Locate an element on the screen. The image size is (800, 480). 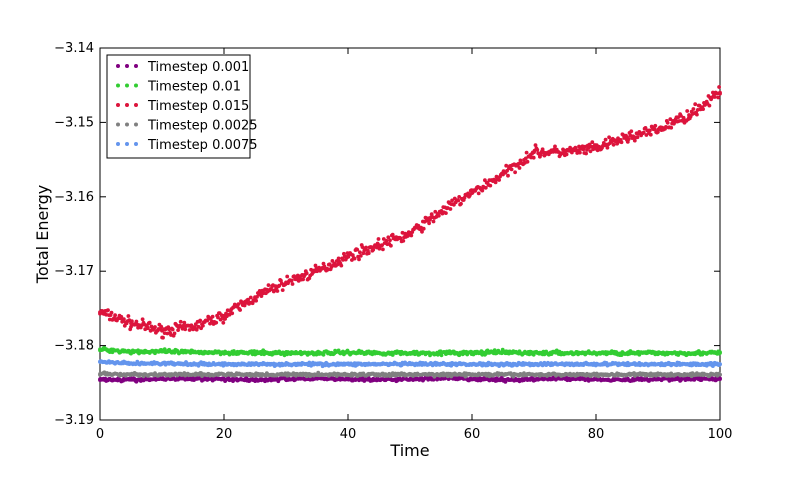
series-points is located at coordinates (410, 374).